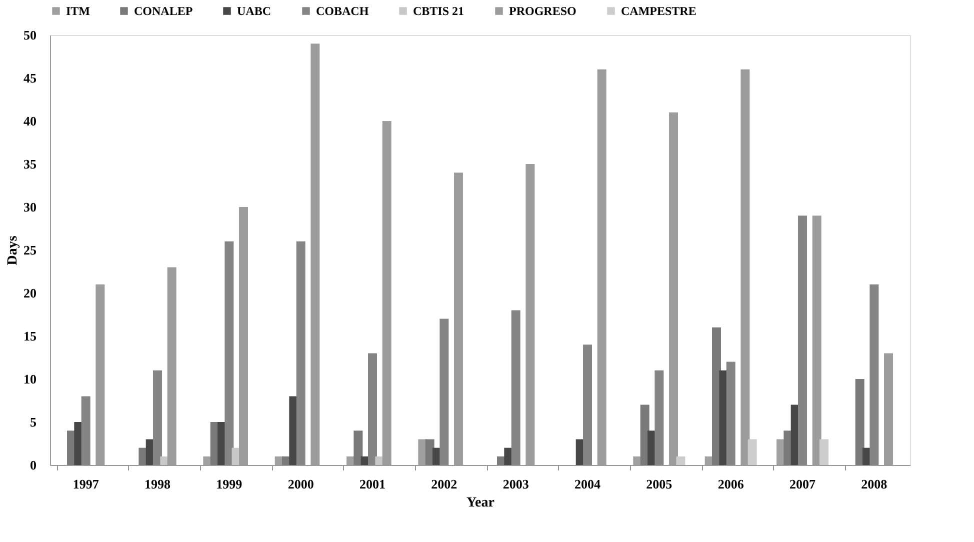  What do you see at coordinates (30, 250) in the screenshot?
I see `y-tick-label: 25` at bounding box center [30, 250].